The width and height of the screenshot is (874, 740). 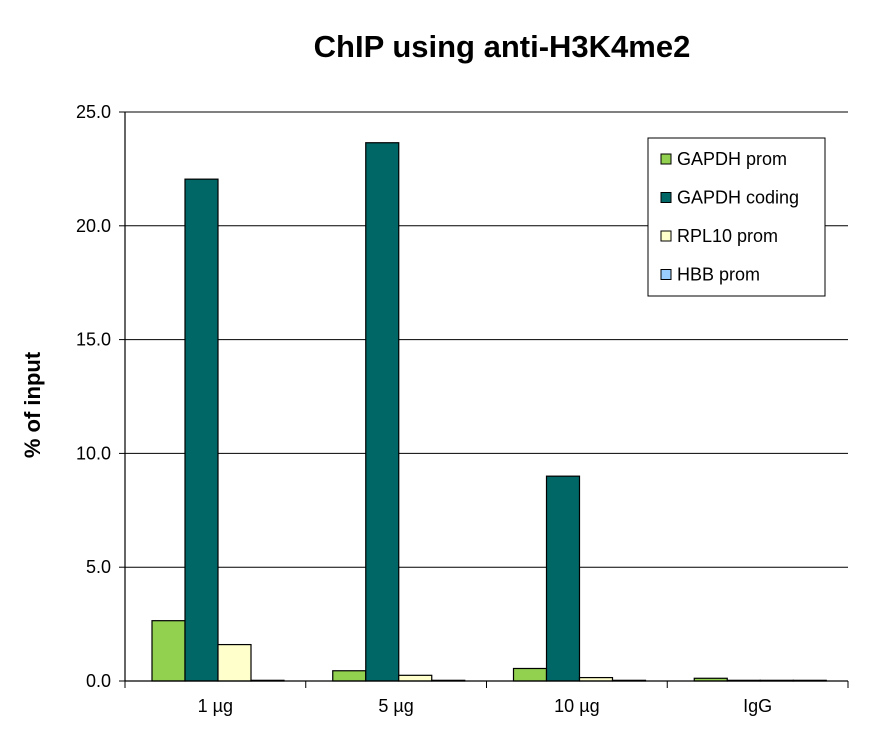 What do you see at coordinates (718, 275) in the screenshot?
I see `legend-entry: HBB prom` at bounding box center [718, 275].